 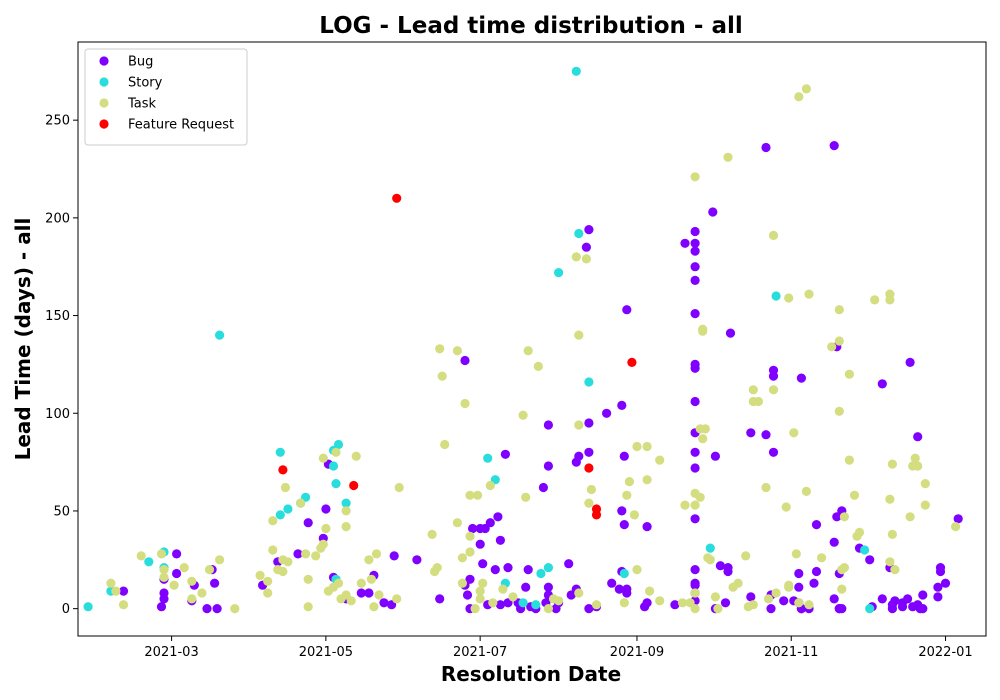 What do you see at coordinates (353, 485) in the screenshot?
I see `feature-request-point` at bounding box center [353, 485].